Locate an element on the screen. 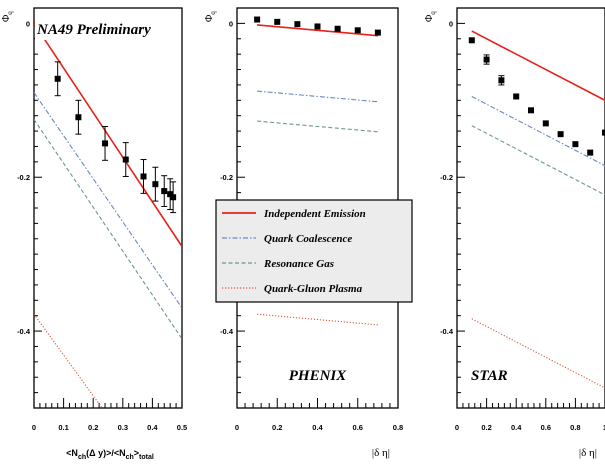  legend-label: Quark-Gluon Plasma is located at coordinates (313, 289).